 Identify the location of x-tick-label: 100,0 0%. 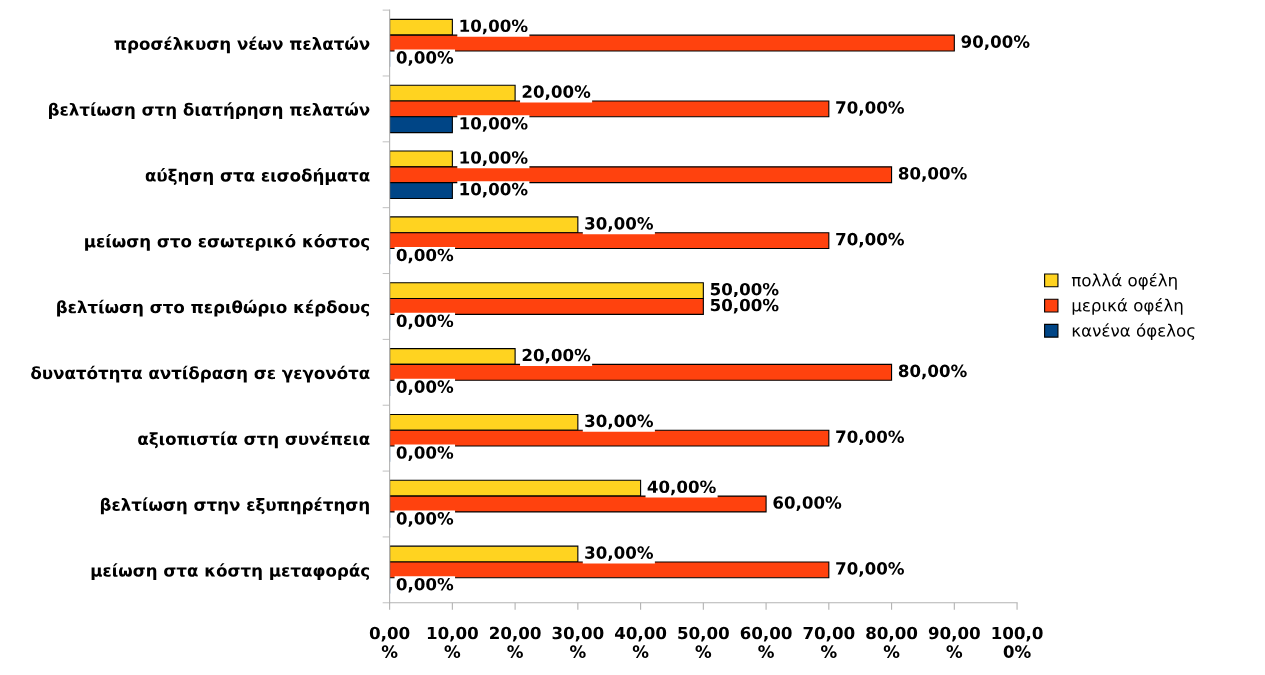
(1017, 642).